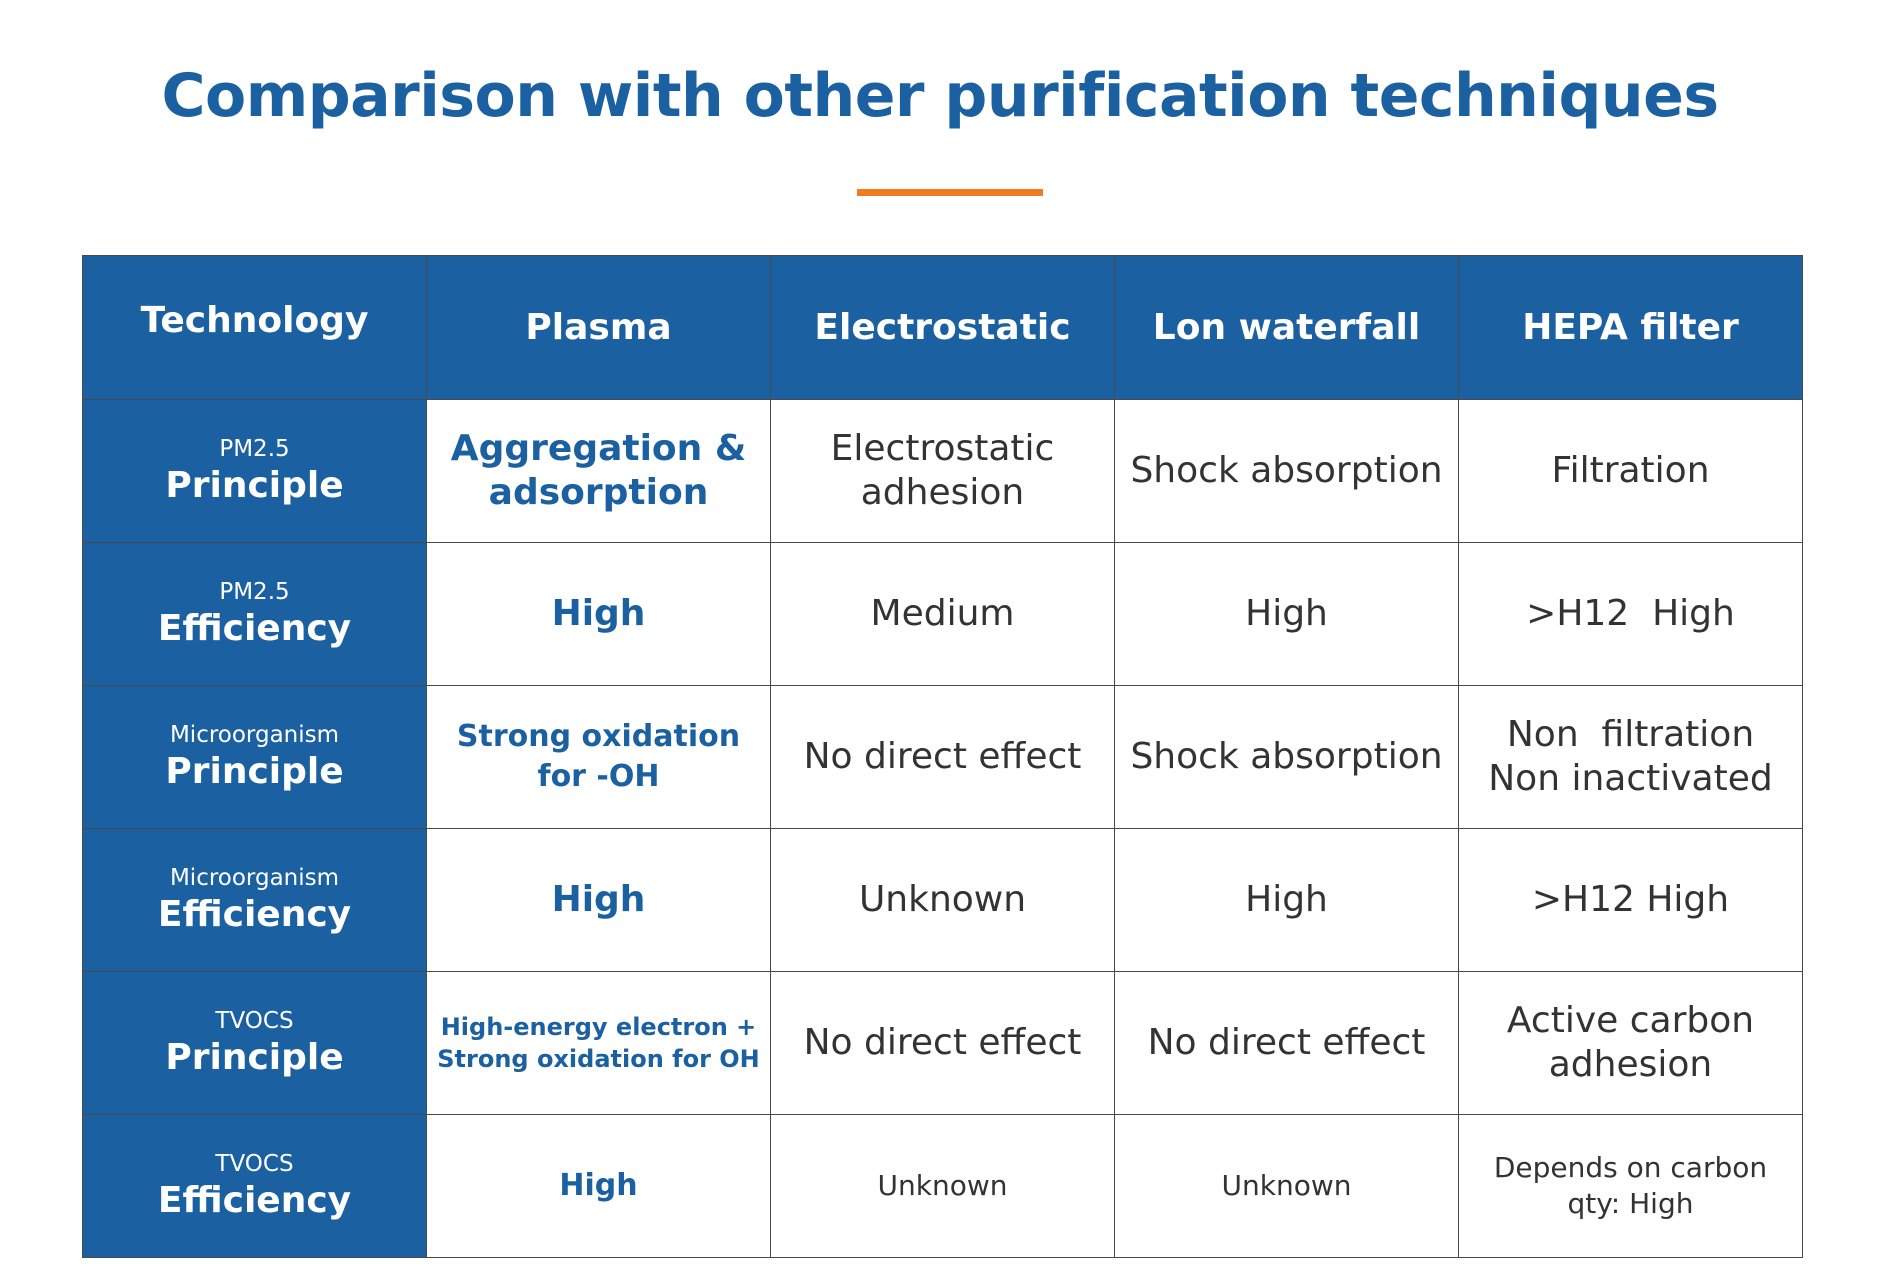 This screenshot has width=1880, height=1284. What do you see at coordinates (598, 327) in the screenshot?
I see `header-plasma: Plasma` at bounding box center [598, 327].